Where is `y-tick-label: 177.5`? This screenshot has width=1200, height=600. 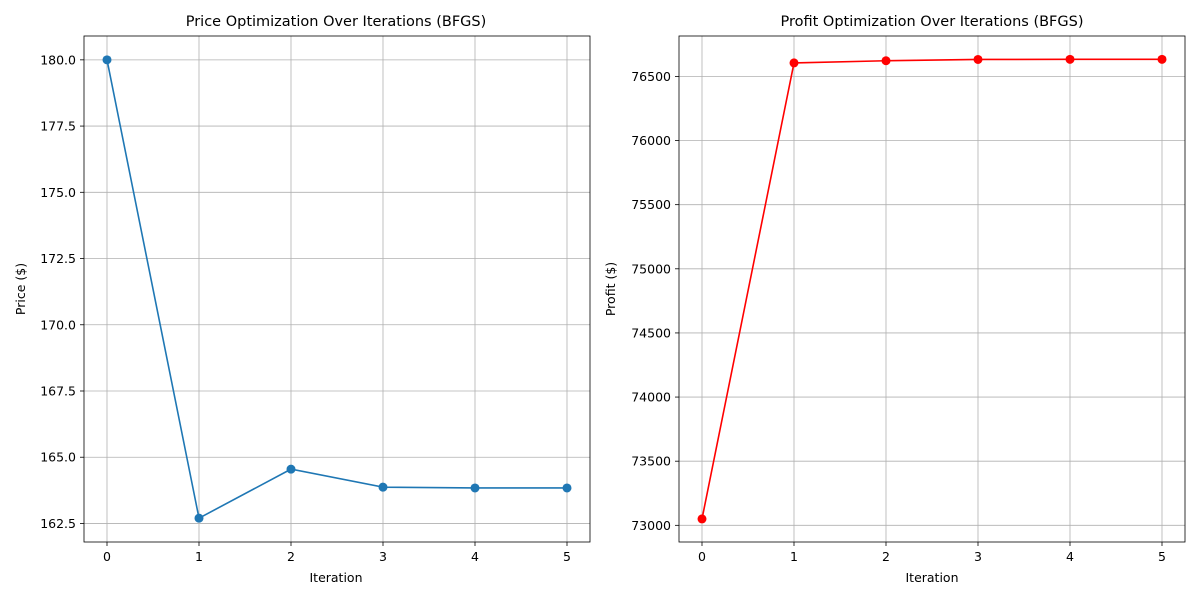 y-tick-label: 177.5 is located at coordinates (58, 126).